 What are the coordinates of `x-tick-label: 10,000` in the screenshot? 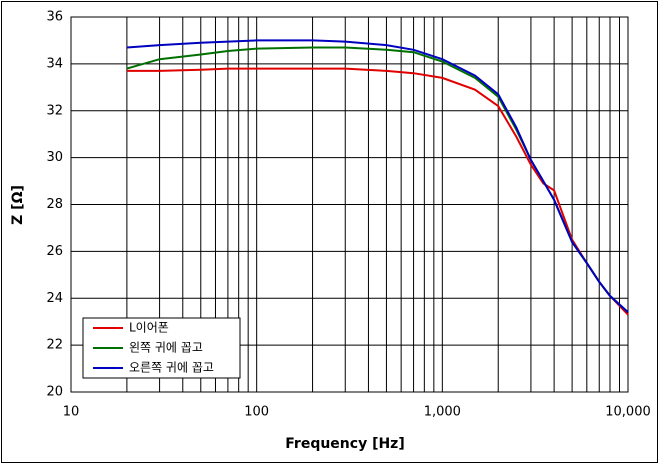 It's located at (628, 412).